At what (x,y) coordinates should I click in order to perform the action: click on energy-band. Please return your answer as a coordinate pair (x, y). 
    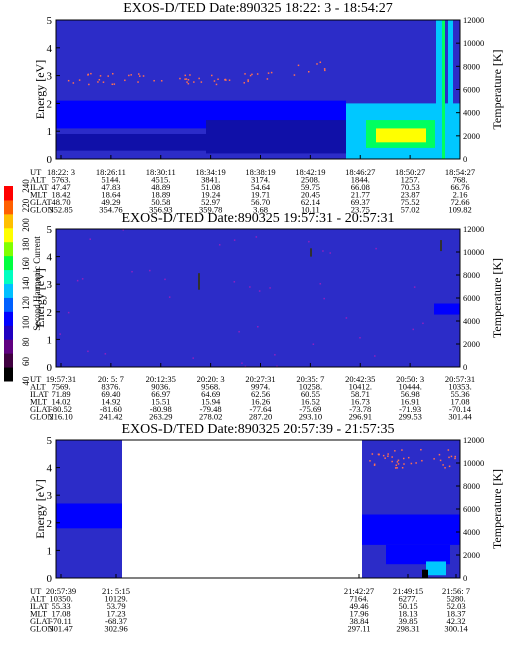
    Looking at the image, I should click on (131, 142).